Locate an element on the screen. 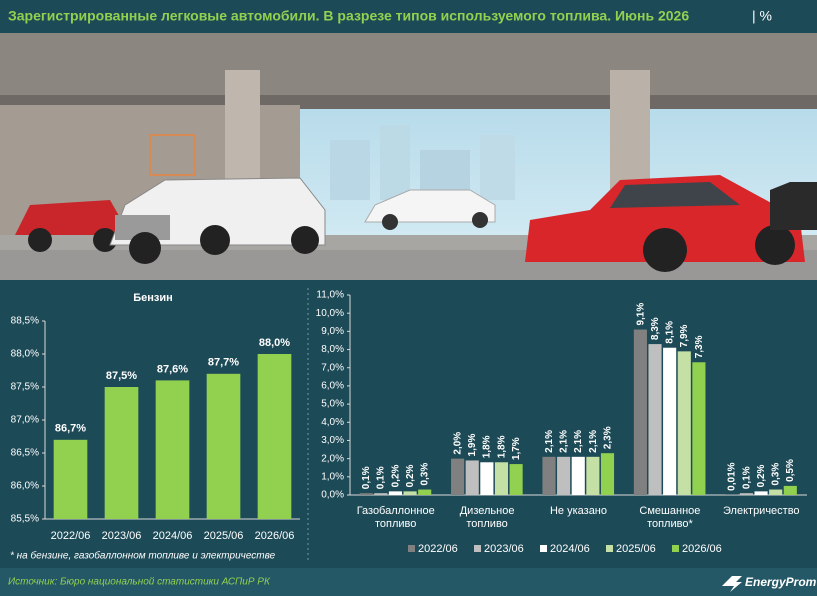 This screenshot has width=817, height=596. x-tick-label: 2025/06 is located at coordinates (224, 536).